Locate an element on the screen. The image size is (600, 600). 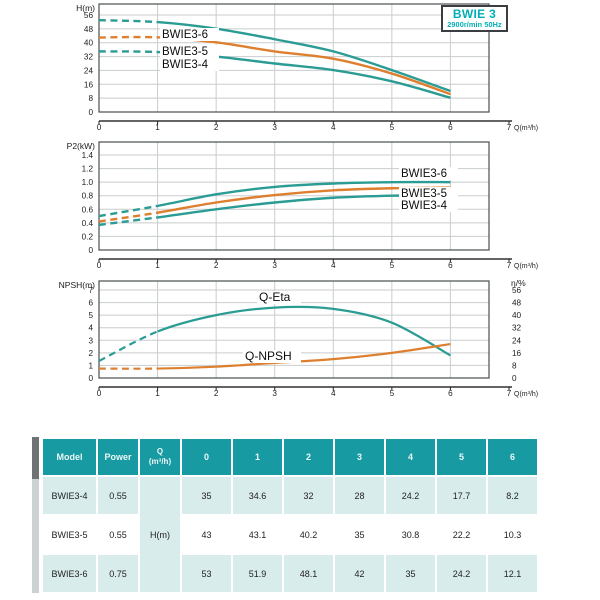
column-header: 1 is located at coordinates (257, 457).